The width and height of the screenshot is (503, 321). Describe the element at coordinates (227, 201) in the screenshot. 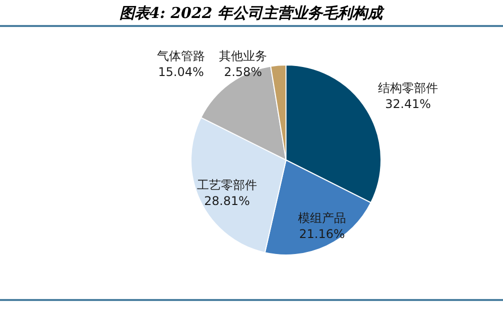

I see `data-label: 28.81%` at that location.